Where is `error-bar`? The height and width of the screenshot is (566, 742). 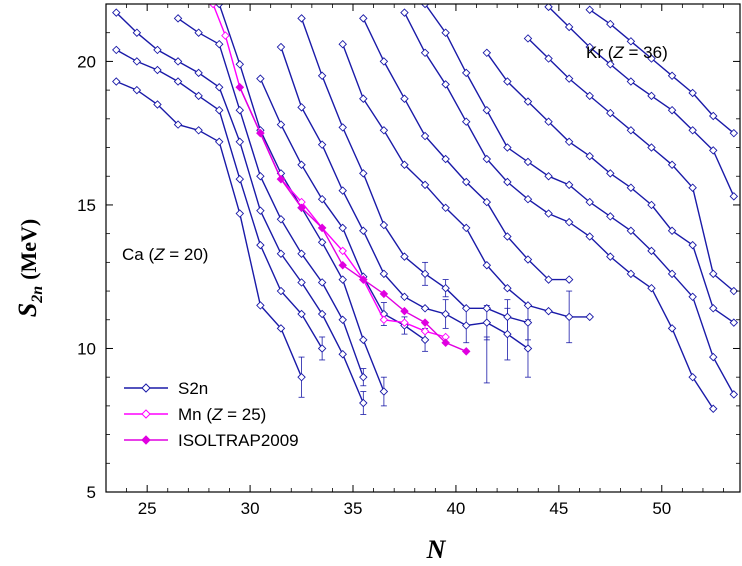 error-bar is located at coordinates (486, 360).